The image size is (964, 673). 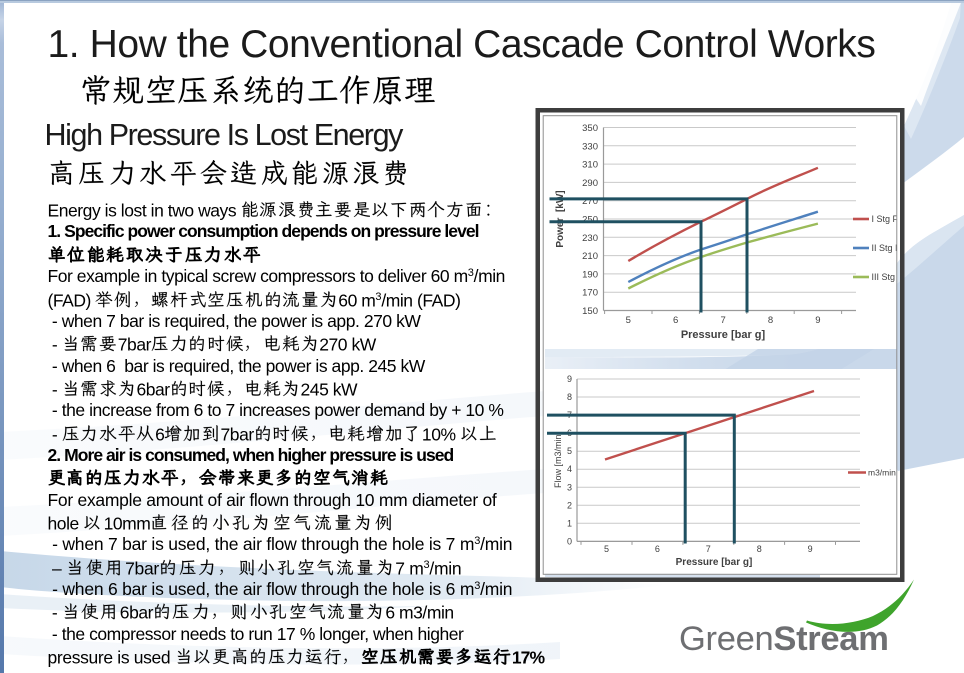 I want to click on svg-text: 2, so click(x=569, y=505).